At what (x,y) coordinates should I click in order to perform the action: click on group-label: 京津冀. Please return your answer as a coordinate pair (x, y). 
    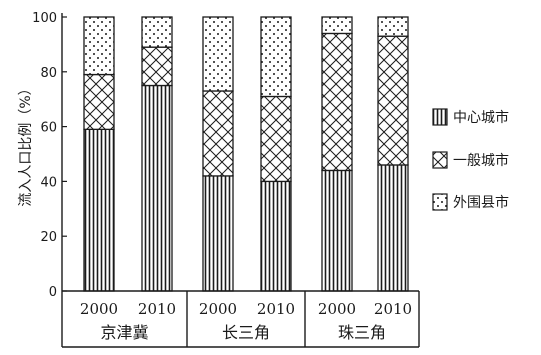
    Looking at the image, I should click on (124, 332).